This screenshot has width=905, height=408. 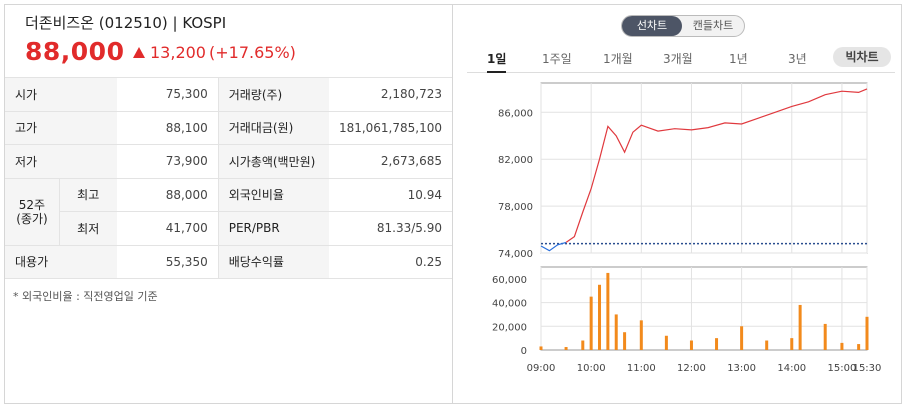 What do you see at coordinates (497, 61) in the screenshot?
I see `tab-1day: 1일` at bounding box center [497, 61].